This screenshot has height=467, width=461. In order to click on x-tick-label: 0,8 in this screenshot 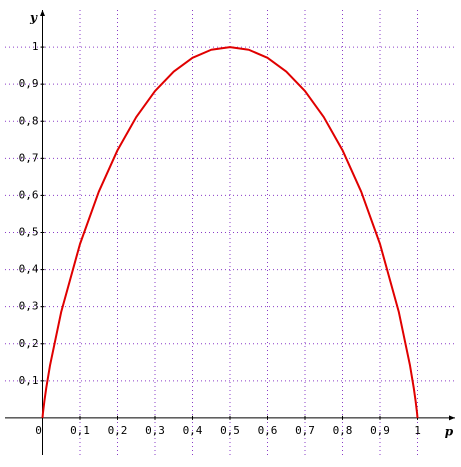, I will do `click(343, 430)`.